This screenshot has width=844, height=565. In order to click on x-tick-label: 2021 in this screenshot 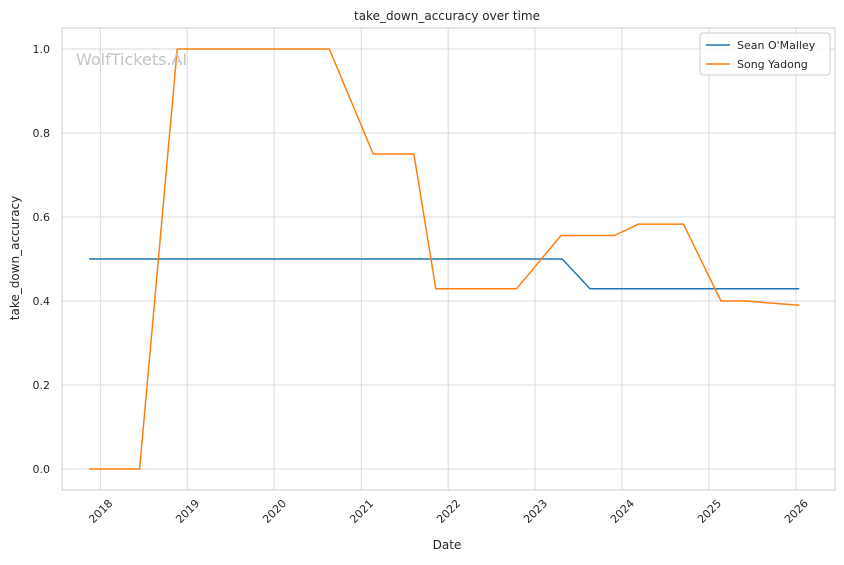, I will do `click(361, 511)`.